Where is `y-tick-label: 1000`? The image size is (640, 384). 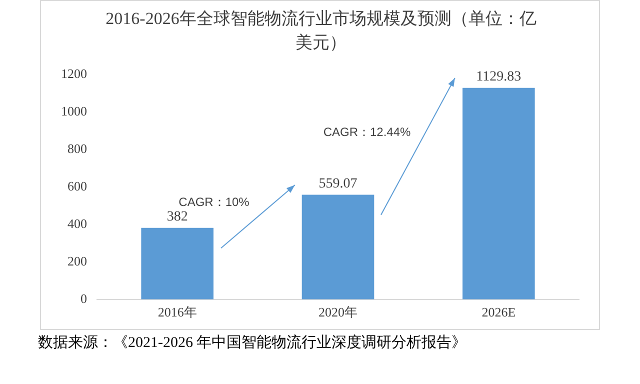 y-tick-label: 1000 is located at coordinates (74, 111).